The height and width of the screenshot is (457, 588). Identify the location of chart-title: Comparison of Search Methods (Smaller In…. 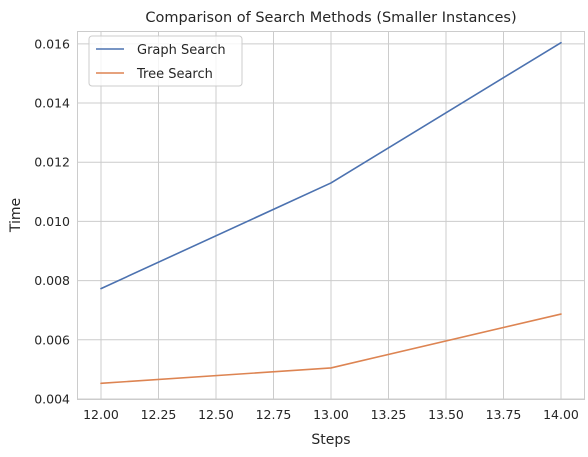
(330, 18).